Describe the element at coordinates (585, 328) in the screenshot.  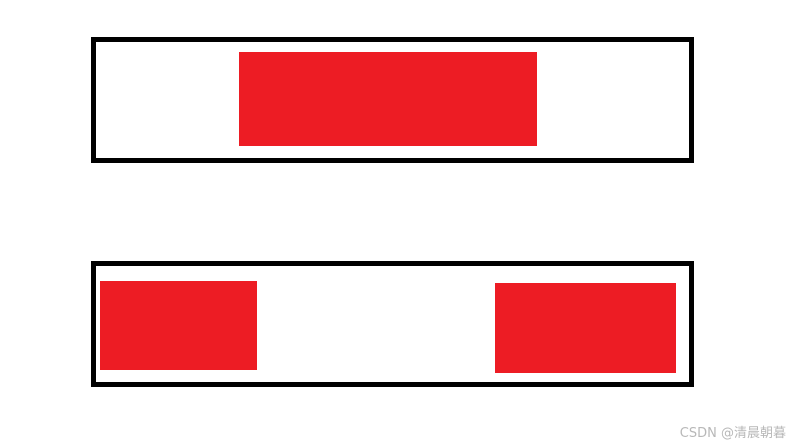
I see `bottom-right-red-block` at that location.